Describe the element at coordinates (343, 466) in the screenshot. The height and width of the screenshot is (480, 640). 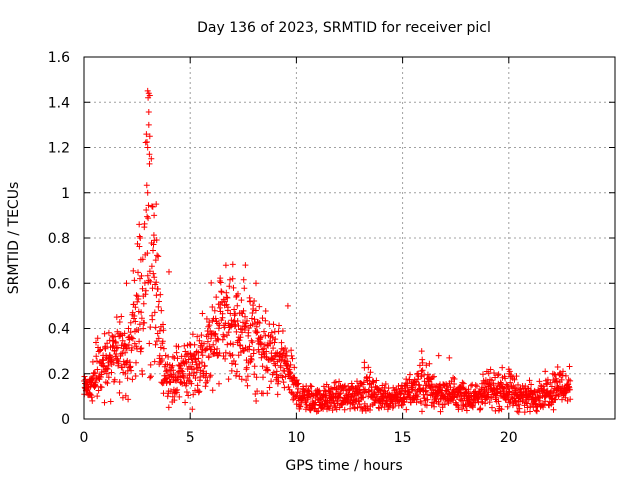
I see `x-axis-label: GPS time / hours` at that location.